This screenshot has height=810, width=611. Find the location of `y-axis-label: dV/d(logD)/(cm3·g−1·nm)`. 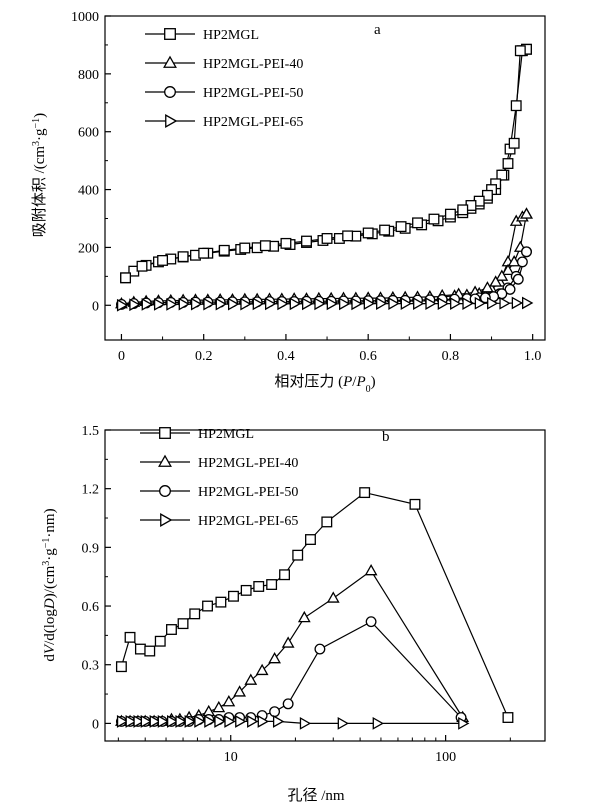

y-axis-label: dV/d(logD)/(cm3·g−1·nm) is located at coordinates (50, 584).